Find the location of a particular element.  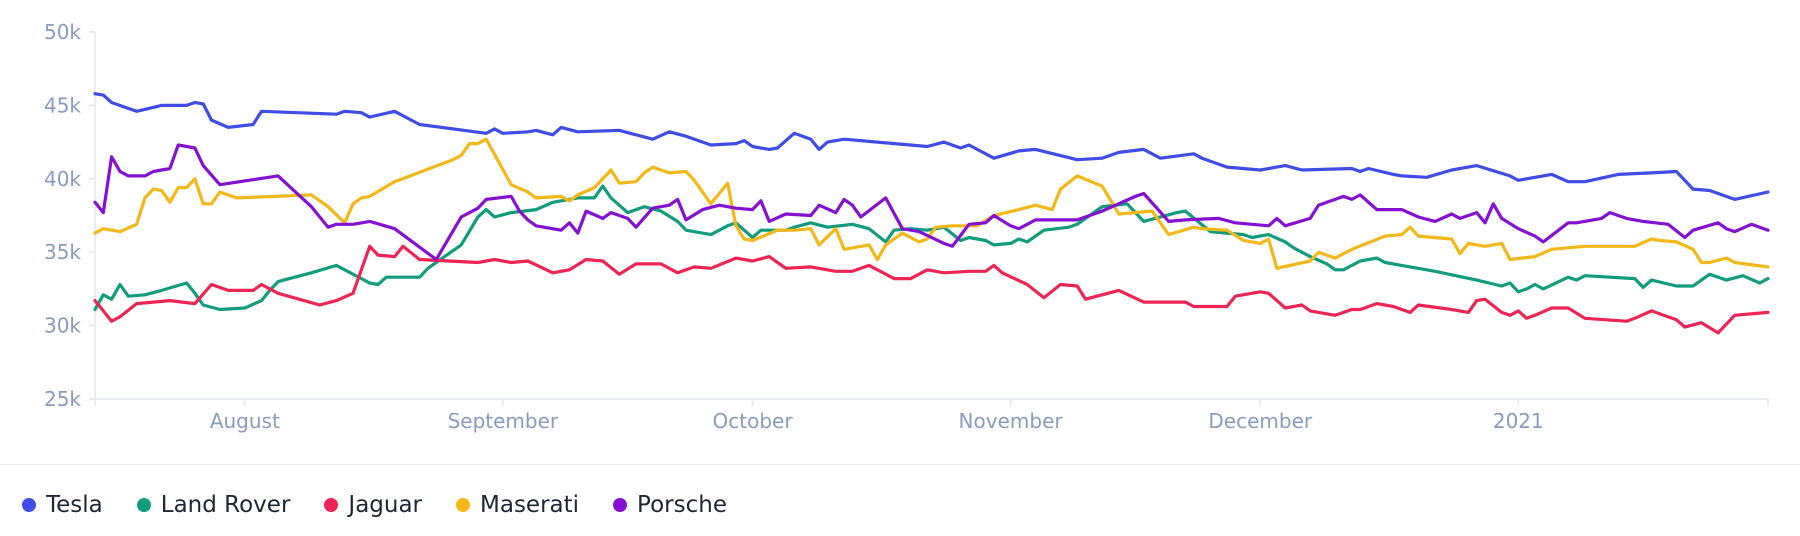

legend-item-porsche: Porsche is located at coordinates (670, 505).